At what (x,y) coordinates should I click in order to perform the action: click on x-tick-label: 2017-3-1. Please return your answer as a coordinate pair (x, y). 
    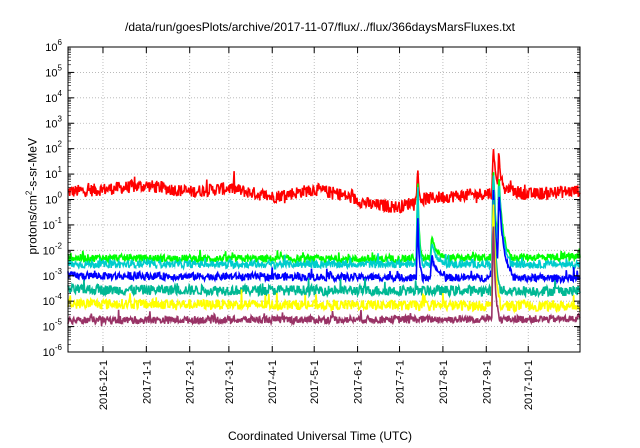
    Looking at the image, I should click on (230, 382).